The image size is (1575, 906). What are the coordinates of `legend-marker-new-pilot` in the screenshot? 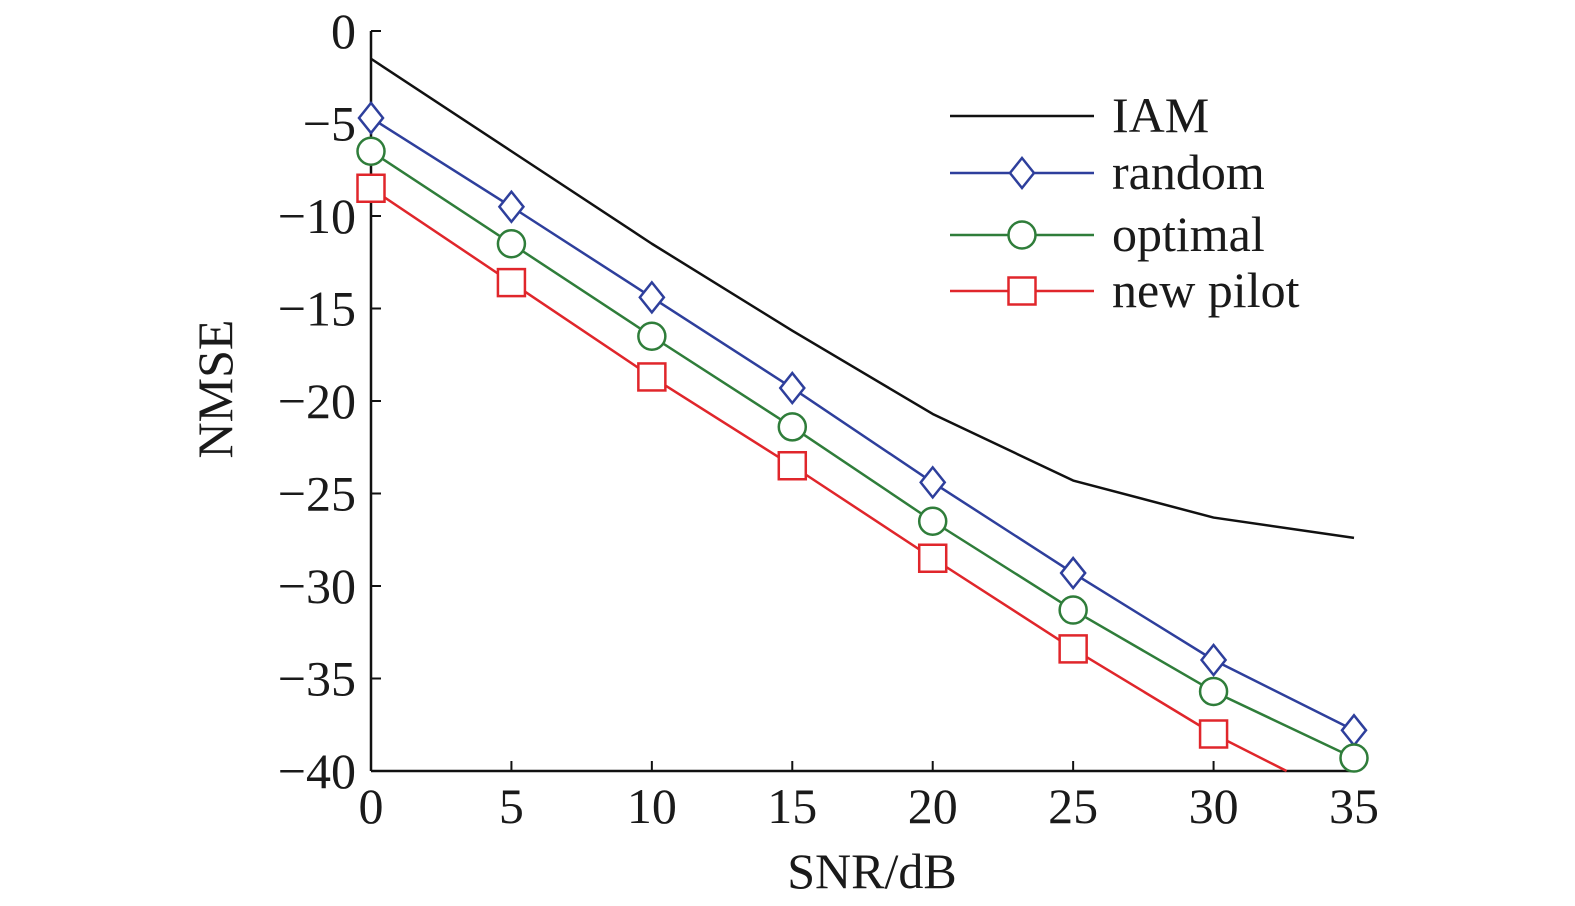 It's located at (1022, 291).